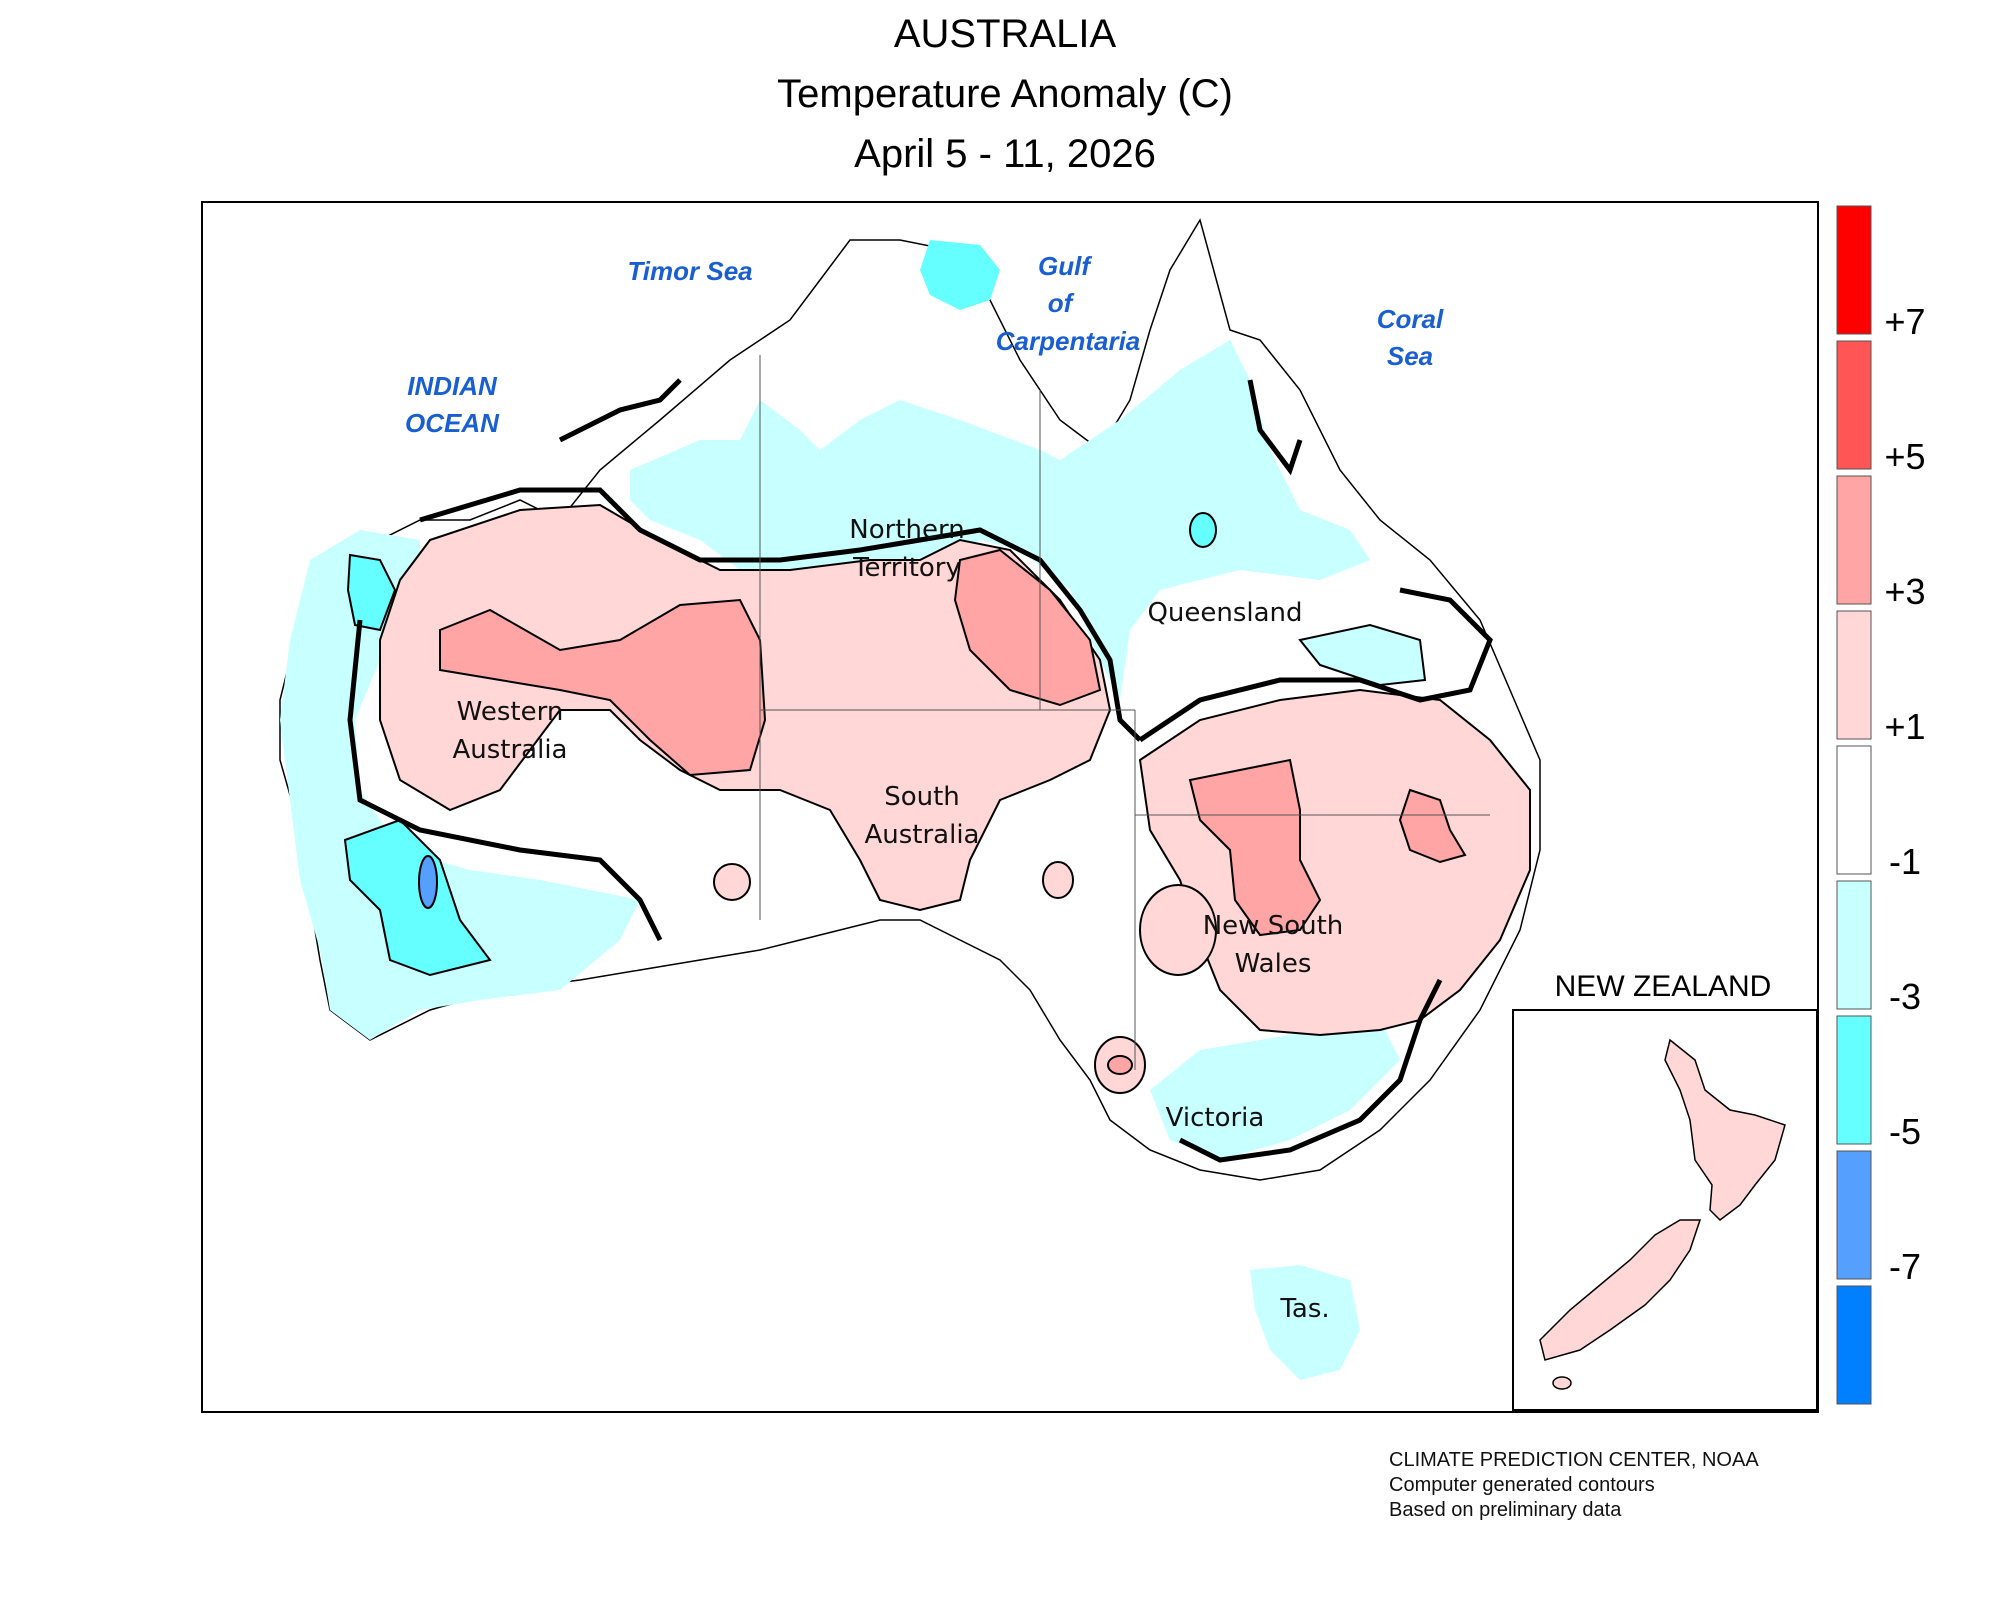  What do you see at coordinates (428, 882) in the screenshot?
I see `cool-anomaly-sw-min` at bounding box center [428, 882].